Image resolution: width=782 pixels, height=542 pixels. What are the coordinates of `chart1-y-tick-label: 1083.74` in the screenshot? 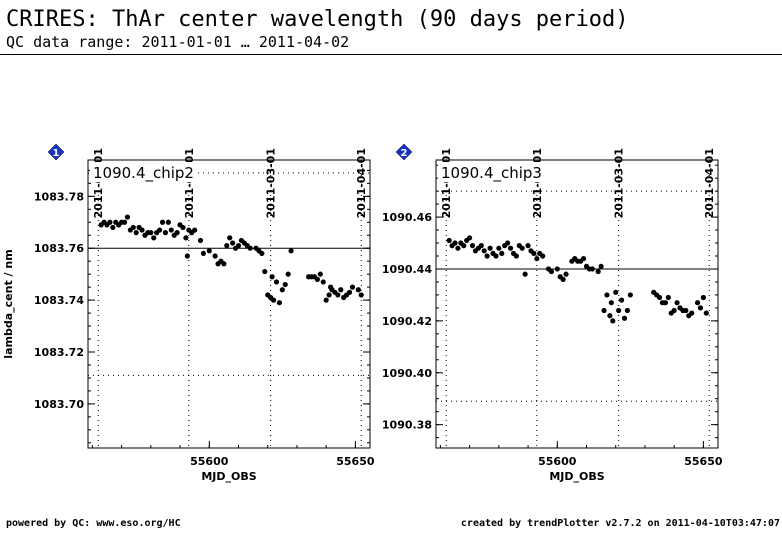 It's located at (59, 300).